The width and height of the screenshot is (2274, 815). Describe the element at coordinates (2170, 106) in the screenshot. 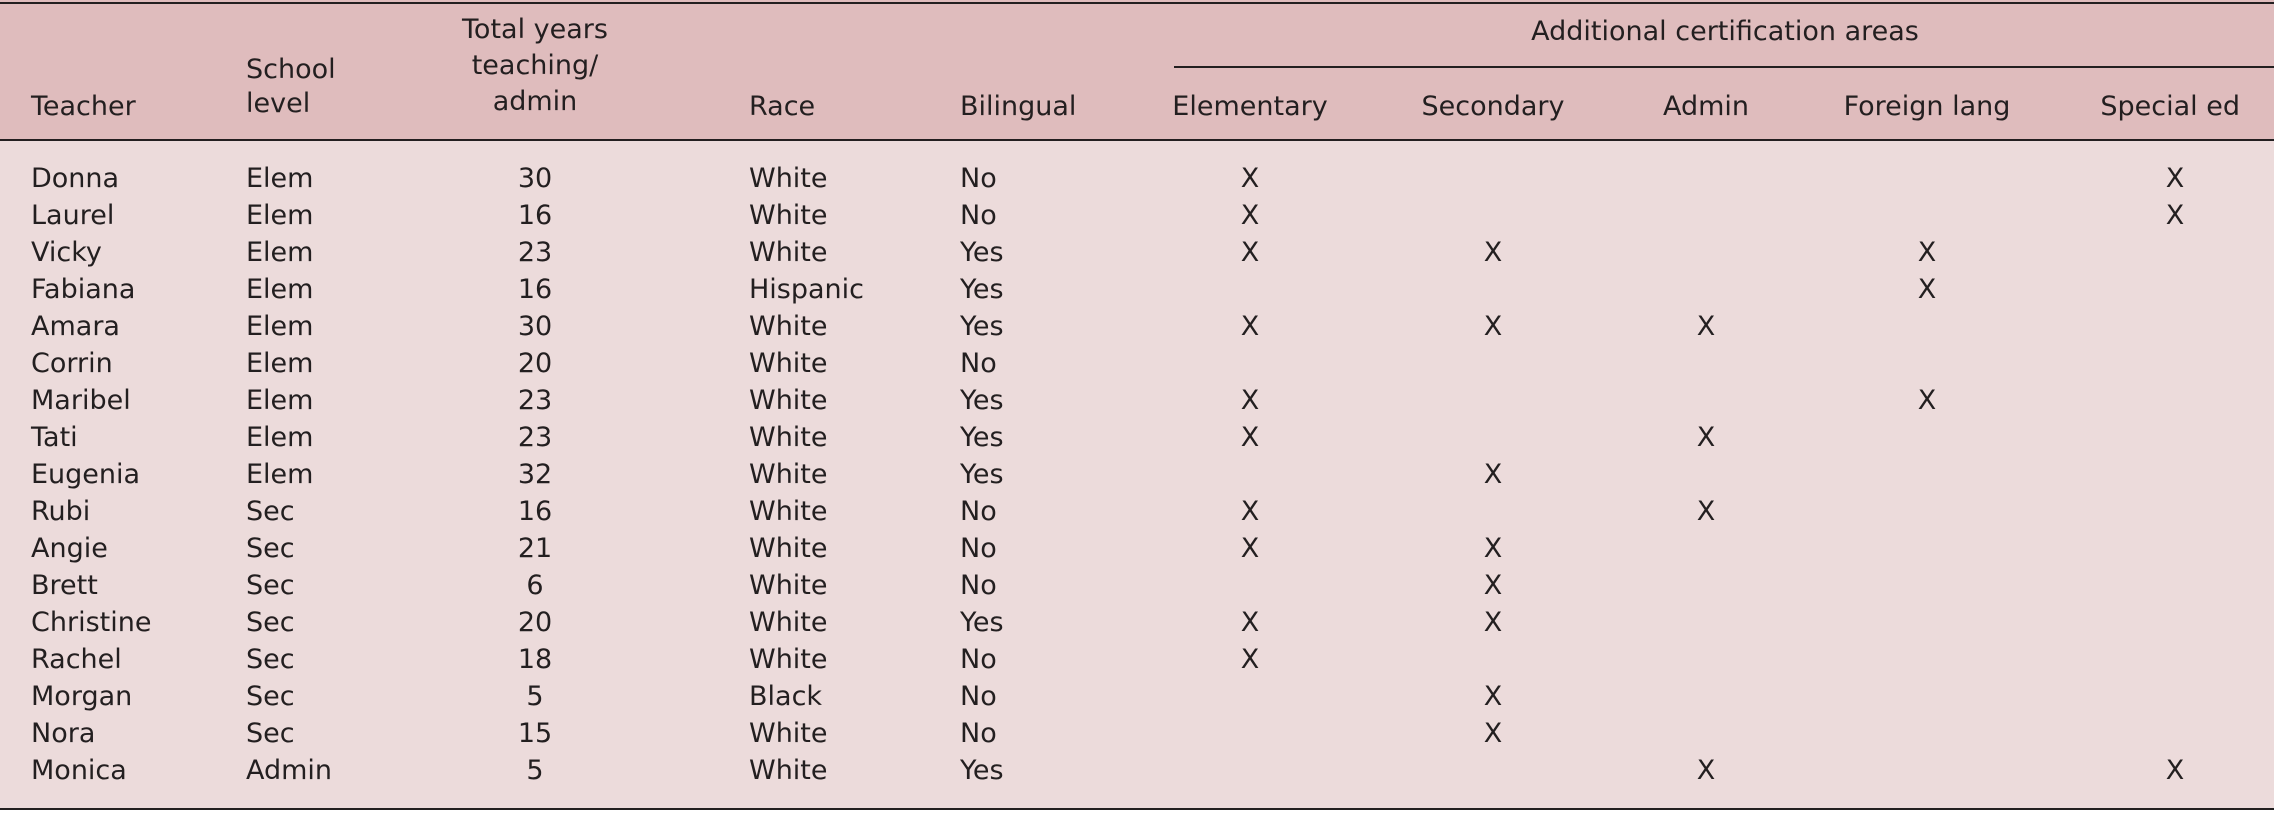

I see `header-special-ed: Special ed` at that location.